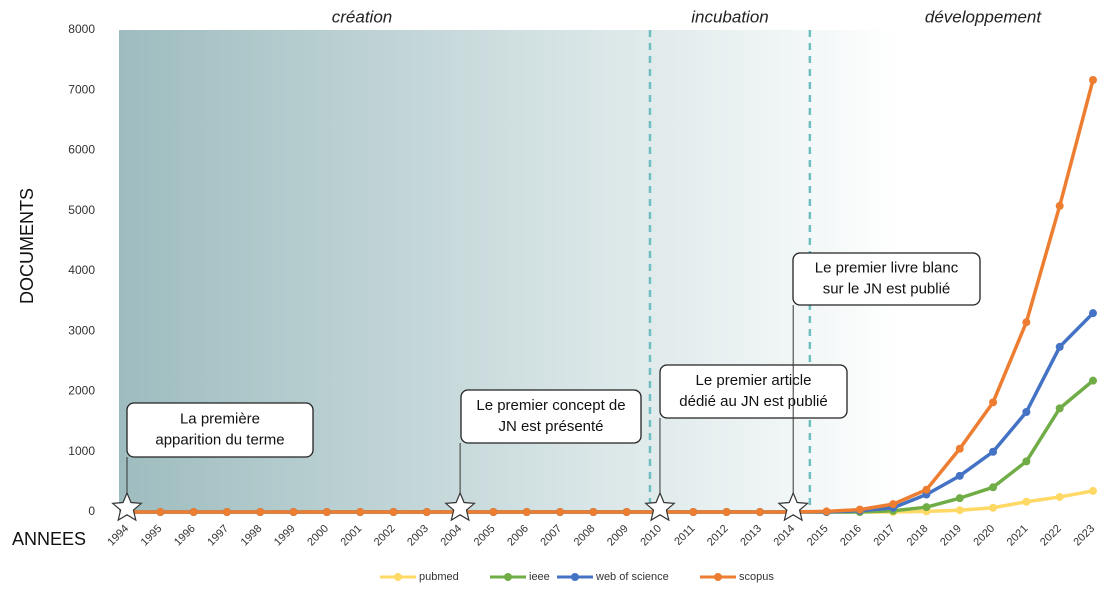  Describe the element at coordinates (385, 536) in the screenshot. I see `x-tick-label: 2002` at that location.